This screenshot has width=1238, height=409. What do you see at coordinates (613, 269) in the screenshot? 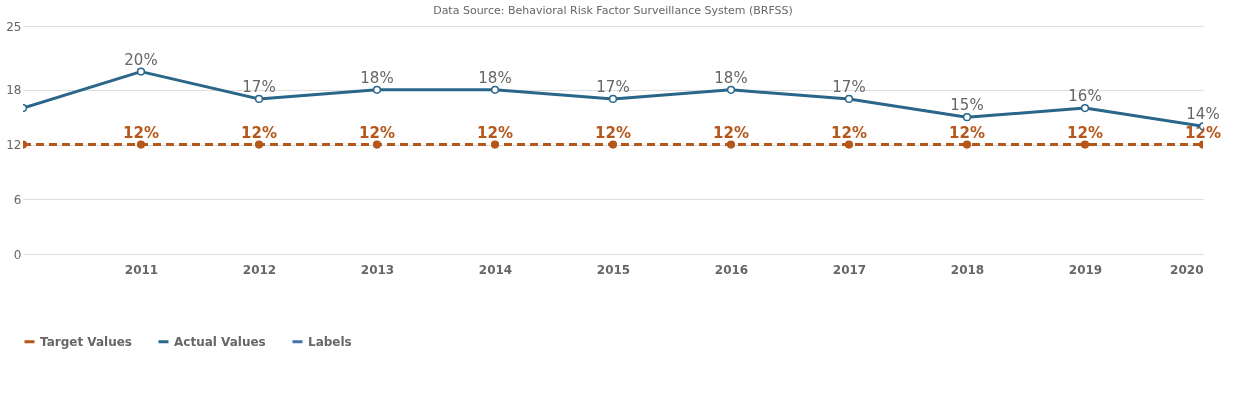
I see `x-tick-label: 2015` at bounding box center [613, 269].